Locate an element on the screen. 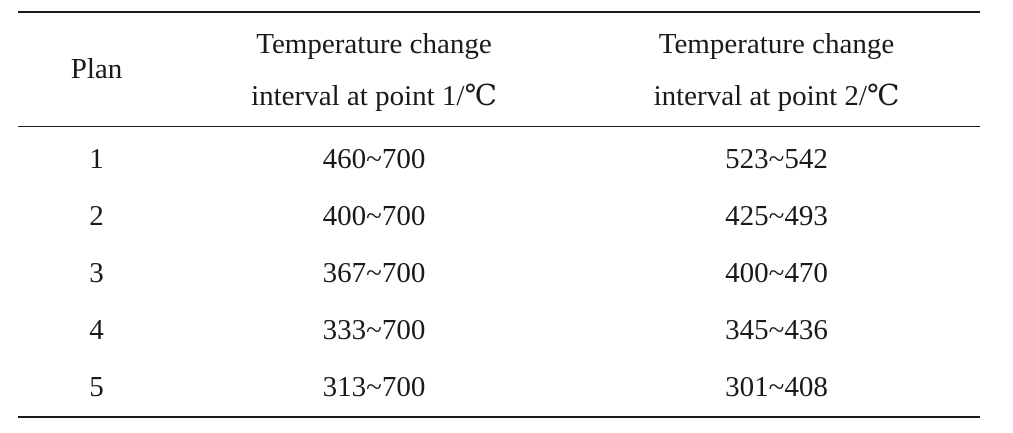 Image resolution: width=1013 pixels, height=433 pixels. cell-point2: 523~542 is located at coordinates (776, 159).